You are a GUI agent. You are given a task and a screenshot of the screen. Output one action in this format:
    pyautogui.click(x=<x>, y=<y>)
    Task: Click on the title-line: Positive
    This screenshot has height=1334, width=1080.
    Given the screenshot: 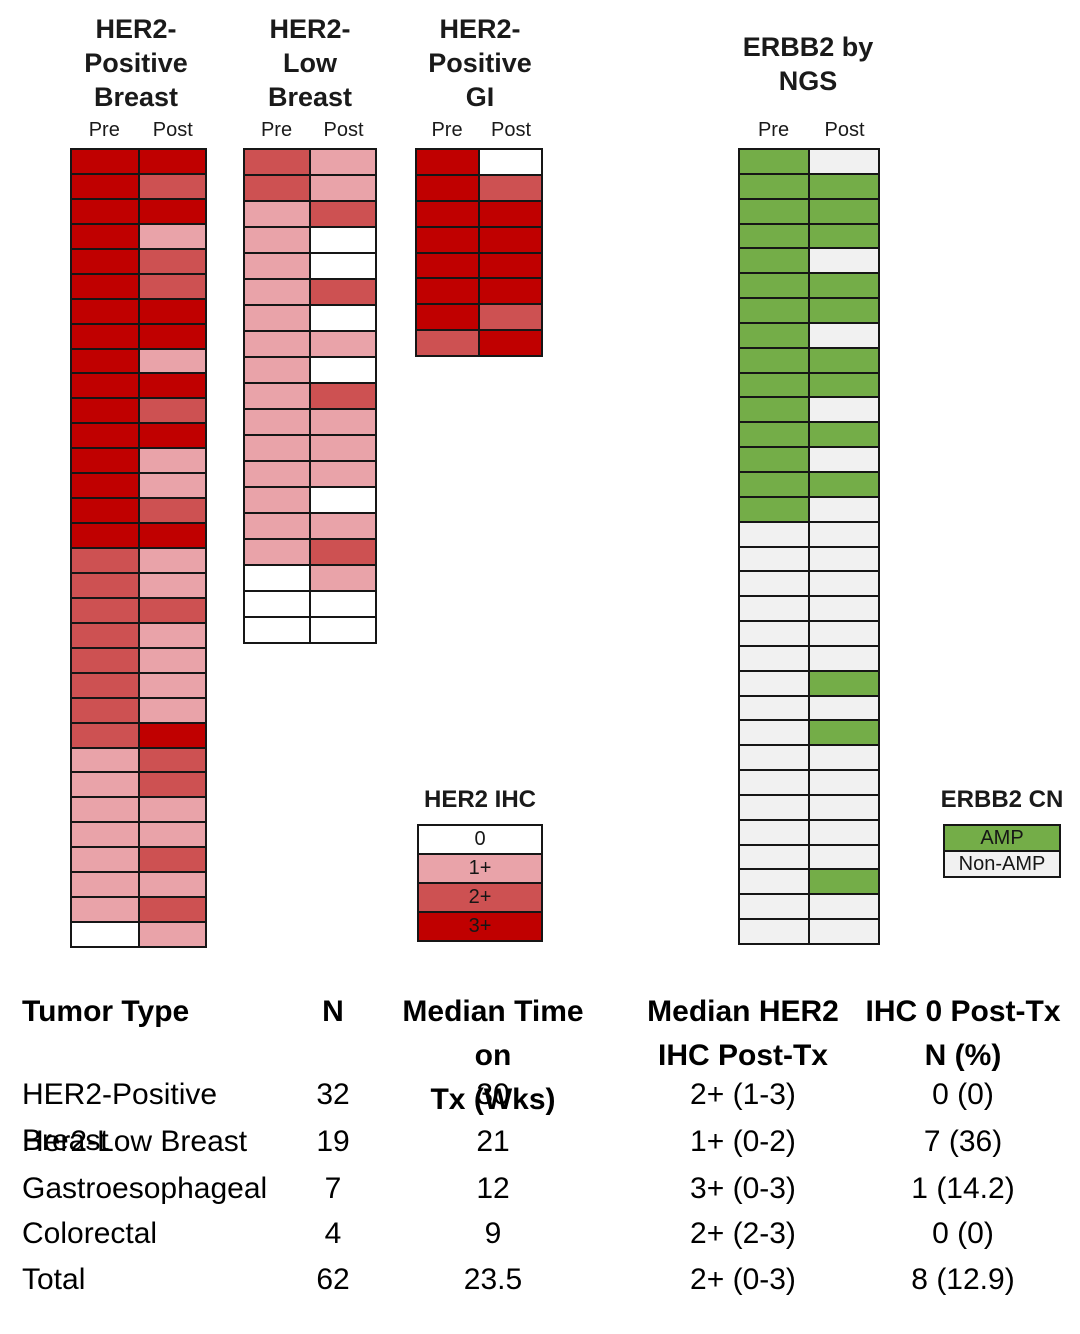 What is the action you would take?
    pyautogui.click(x=136, y=63)
    